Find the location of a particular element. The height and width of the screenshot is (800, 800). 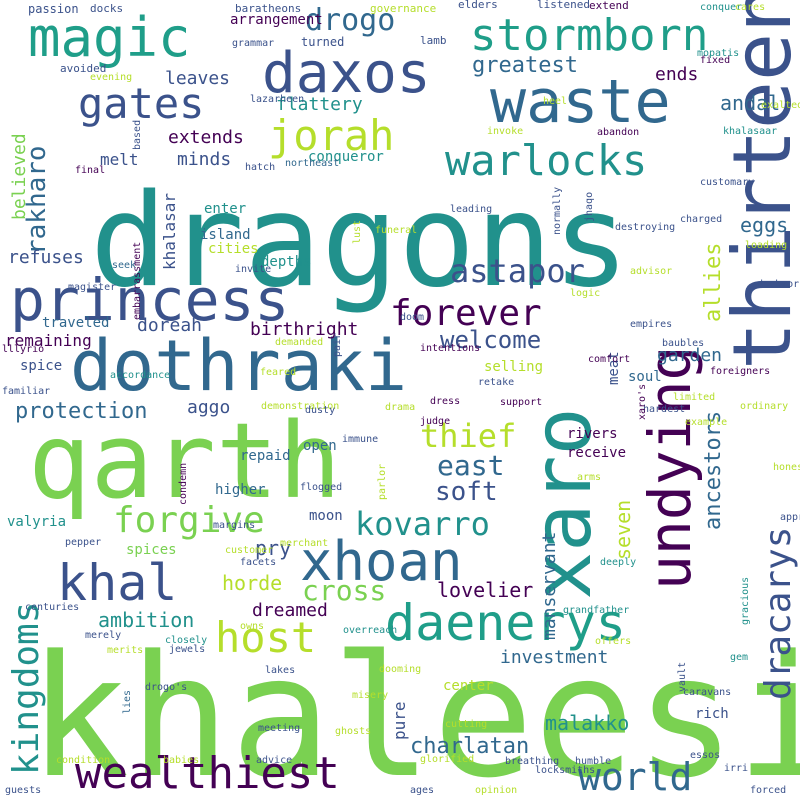

cloud-word: gates is located at coordinates (141, 103).